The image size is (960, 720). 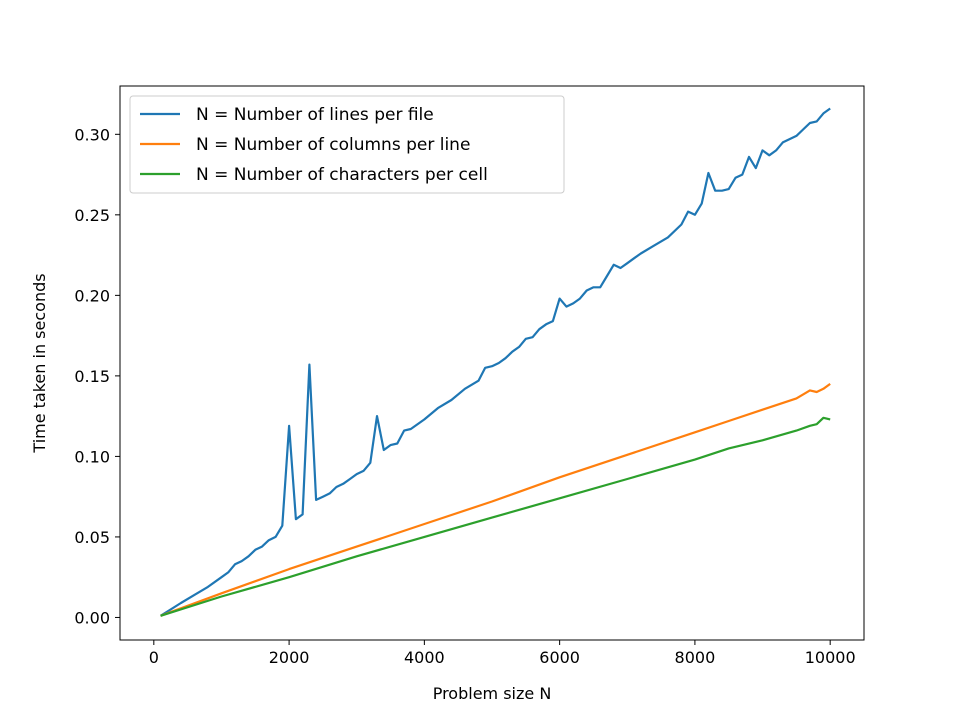 I want to click on y-axis-label: Time taken in seconds, so click(x=39, y=363).